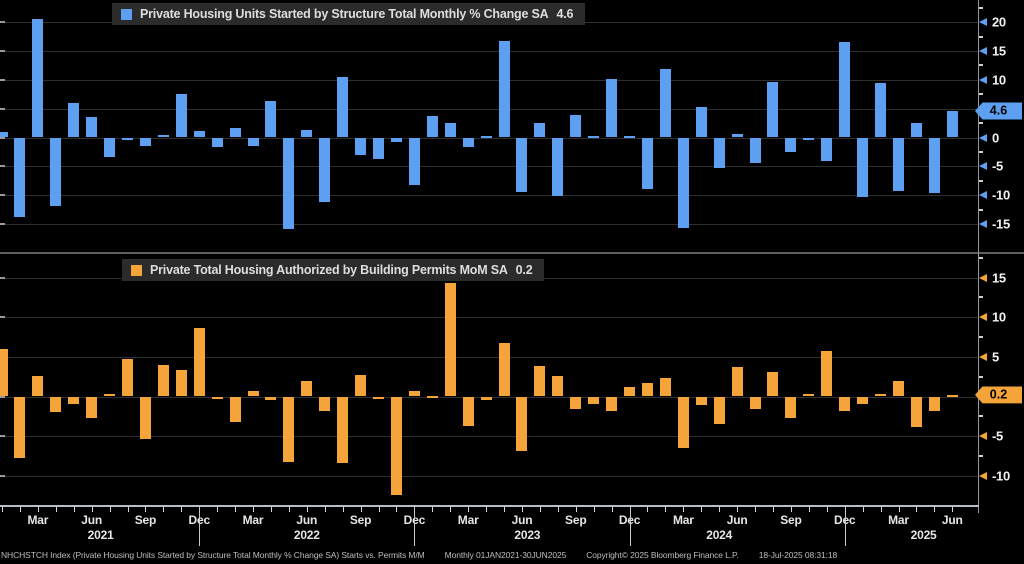 This screenshot has height=564, width=1024. Describe the element at coordinates (999, 80) in the screenshot. I see `y-axis-tick-label: 10` at that location.